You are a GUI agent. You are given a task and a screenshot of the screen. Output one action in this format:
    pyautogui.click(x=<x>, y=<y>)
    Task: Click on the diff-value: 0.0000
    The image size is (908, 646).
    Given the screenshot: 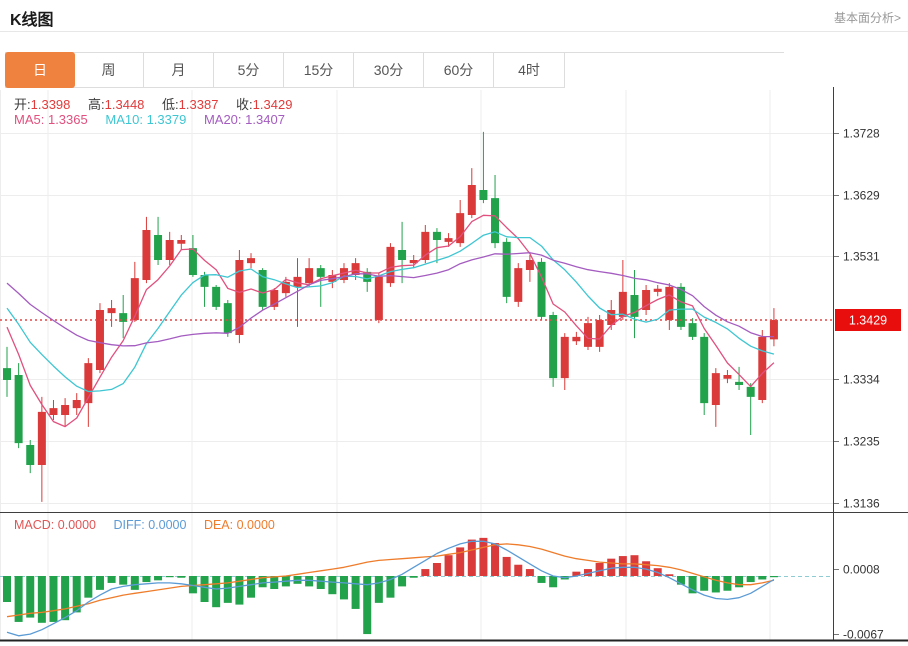 What is the action you would take?
    pyautogui.click(x=167, y=525)
    